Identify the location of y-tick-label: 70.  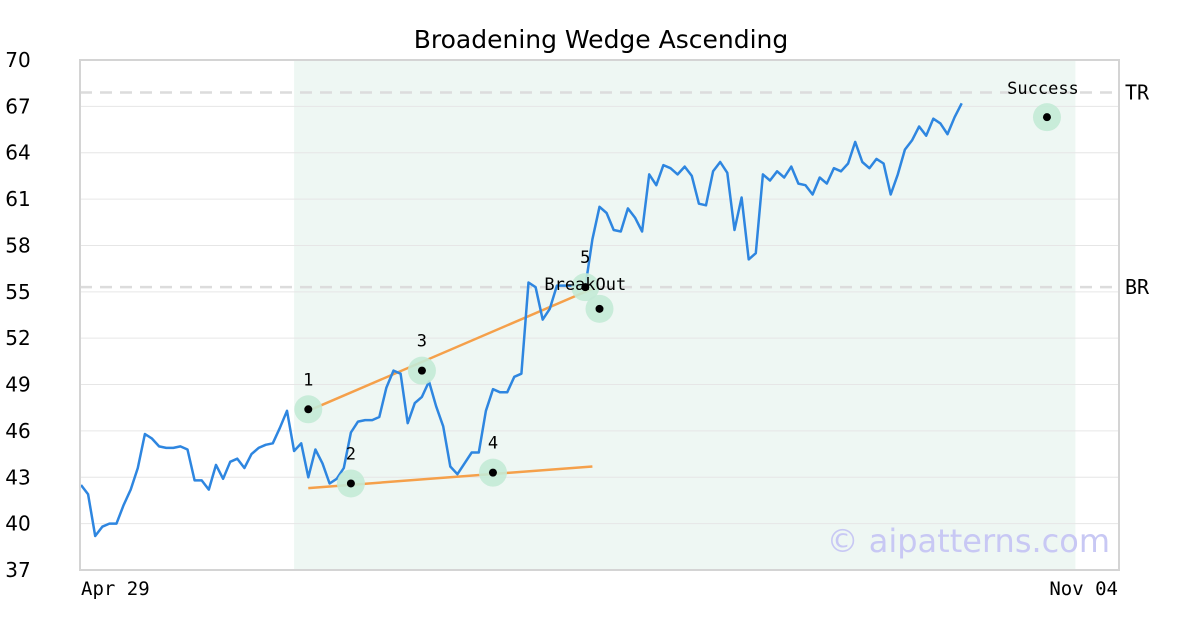
(17, 60).